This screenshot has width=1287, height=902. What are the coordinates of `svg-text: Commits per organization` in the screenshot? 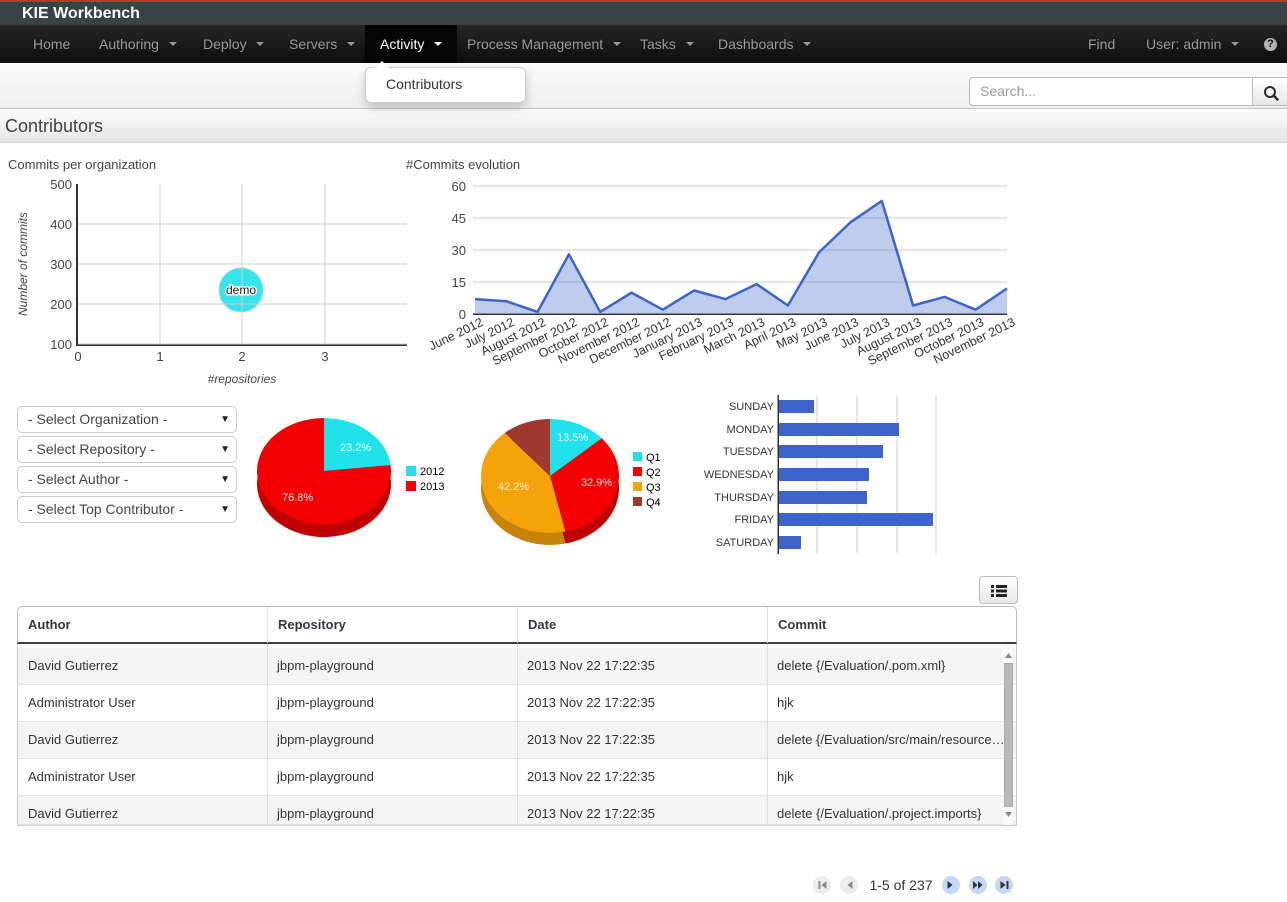 It's located at (82, 164).